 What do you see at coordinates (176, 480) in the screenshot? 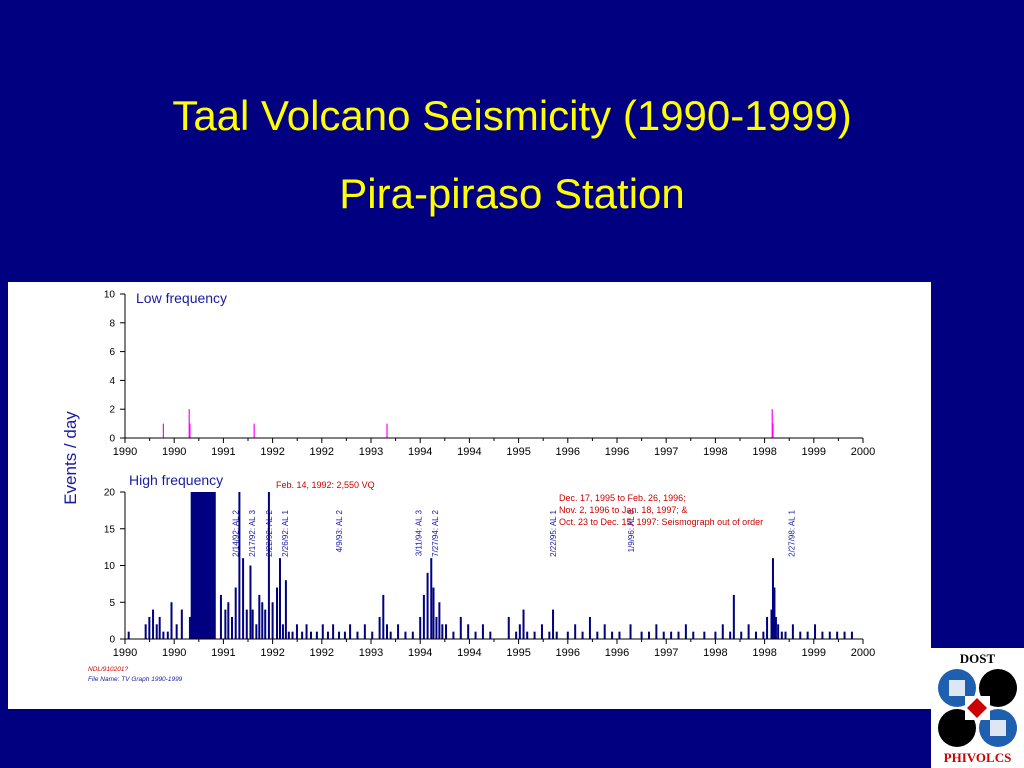
I see `high-frequency-label: High frequency` at bounding box center [176, 480].